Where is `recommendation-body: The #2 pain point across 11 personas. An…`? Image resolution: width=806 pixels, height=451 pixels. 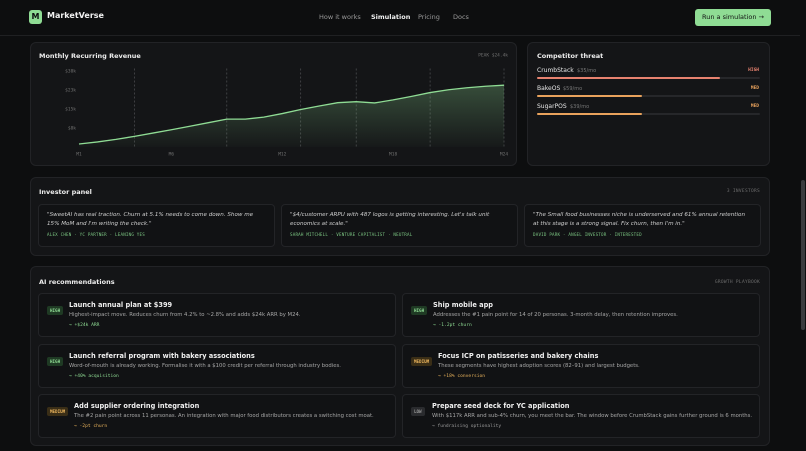 recommendation-body: The #2 pain point across 11 personas. An… is located at coordinates (224, 416).